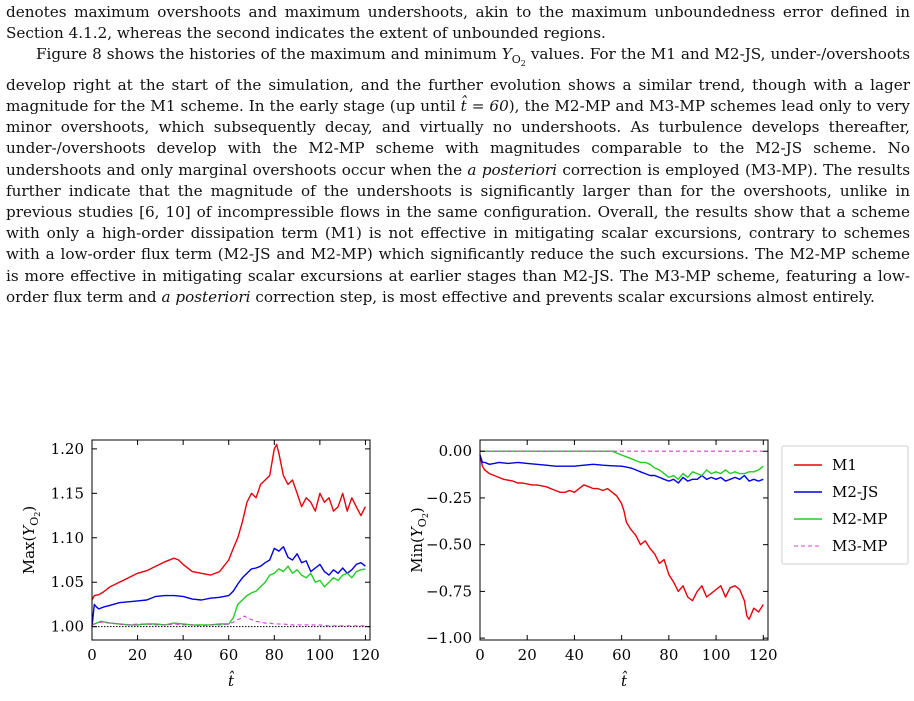  I want to click on legend-box, so click(845, 505).